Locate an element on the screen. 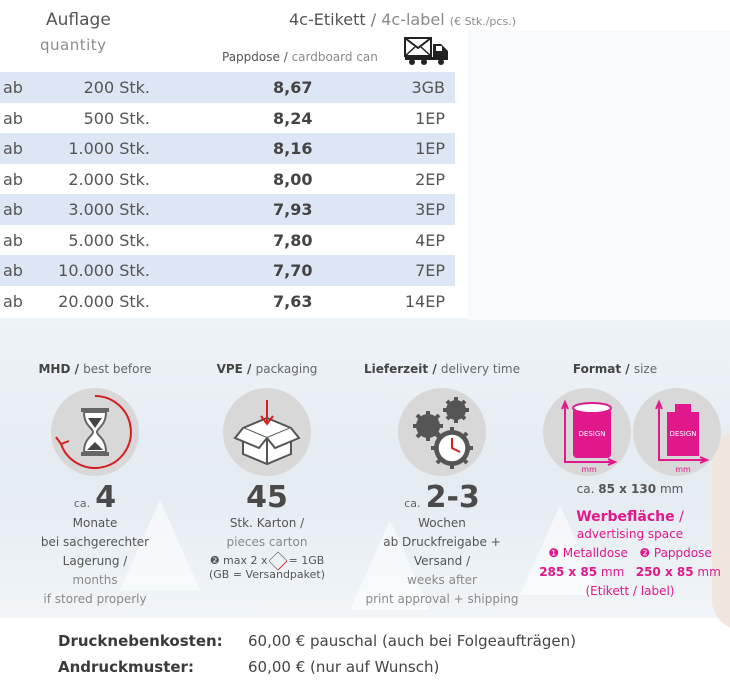  mhd-title-de: MHD is located at coordinates (54, 369).